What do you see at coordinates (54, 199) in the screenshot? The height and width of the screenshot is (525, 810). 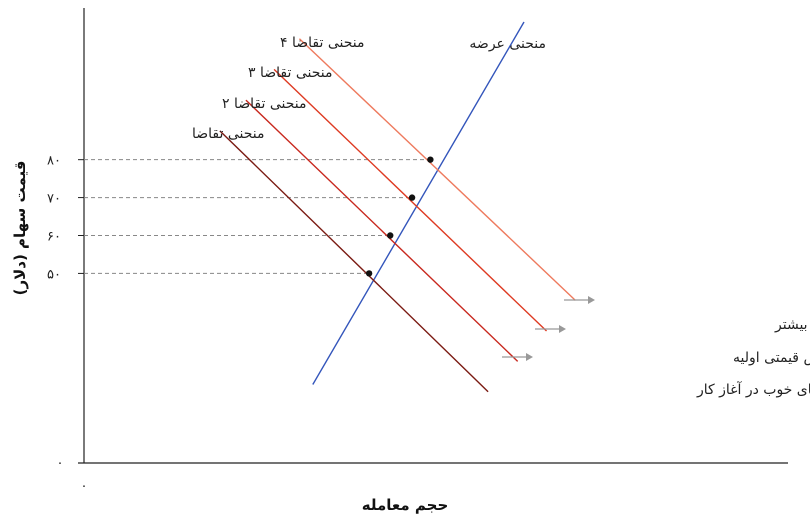 I see `y-tick-label-70: ۷۰` at bounding box center [54, 199].